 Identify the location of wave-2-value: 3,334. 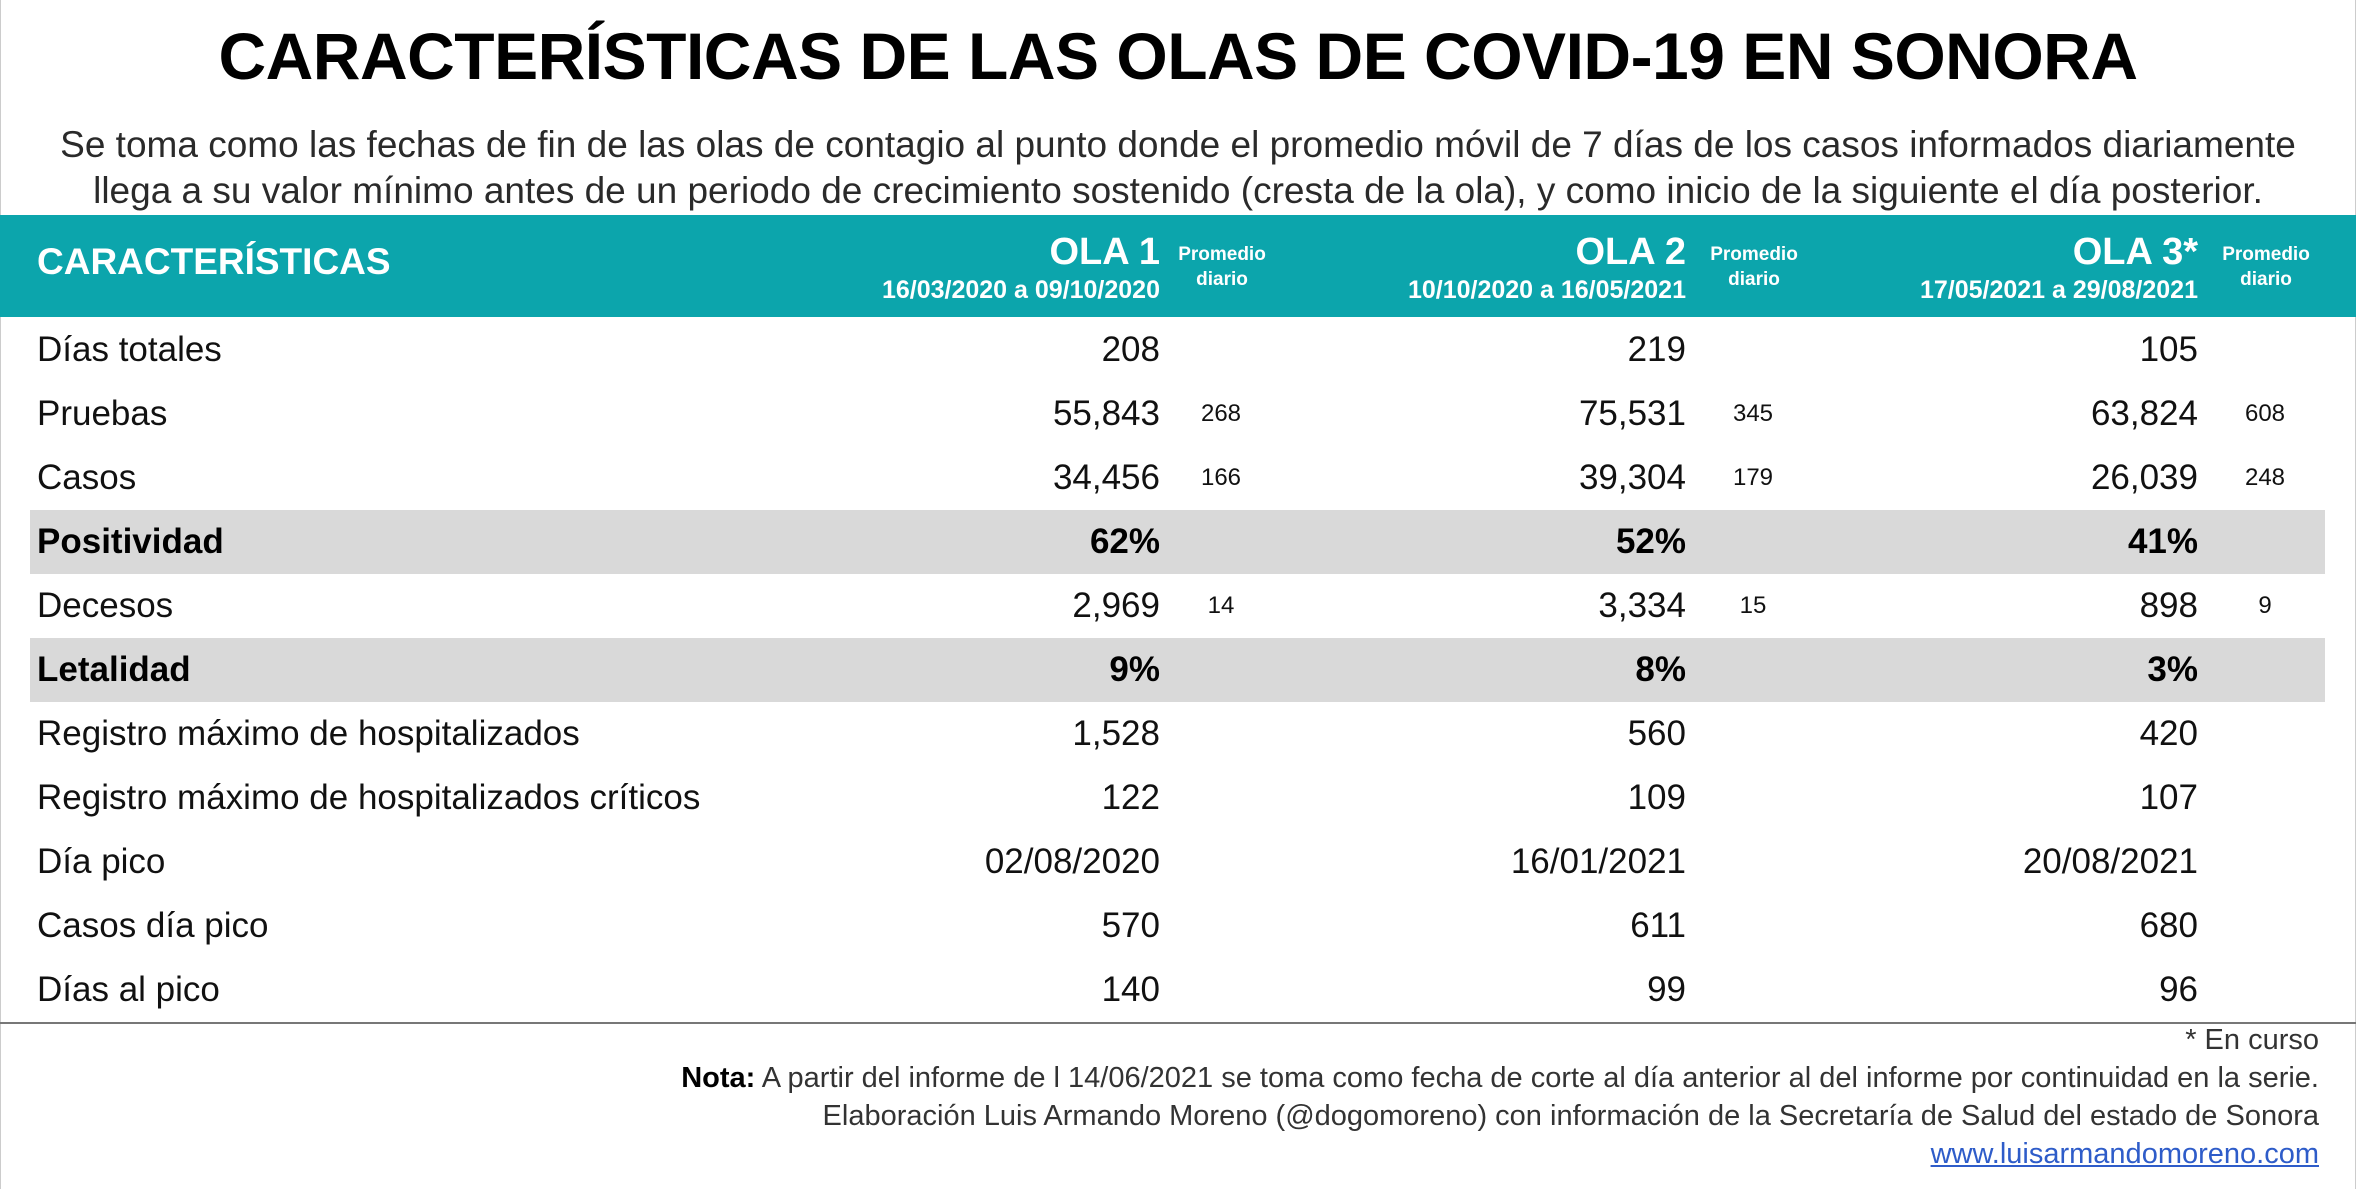
(1642, 605).